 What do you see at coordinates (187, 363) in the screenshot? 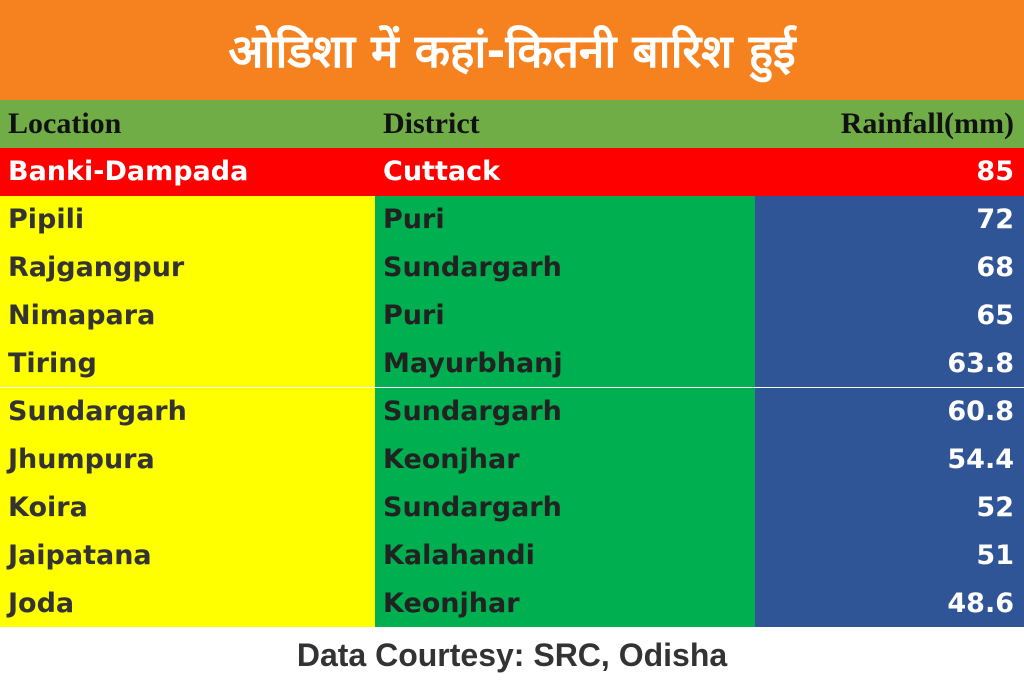
I see `table-cell: Tiring` at bounding box center [187, 363].